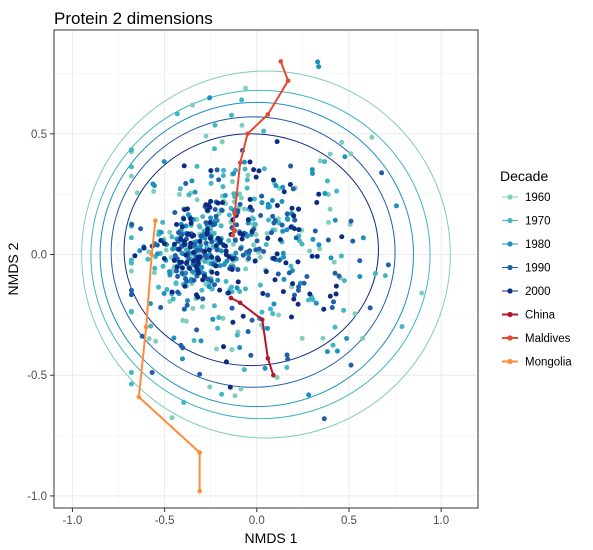 The height and width of the screenshot is (550, 593). What do you see at coordinates (538, 222) in the screenshot?
I see `legend-label-1970: 1970` at bounding box center [538, 222].